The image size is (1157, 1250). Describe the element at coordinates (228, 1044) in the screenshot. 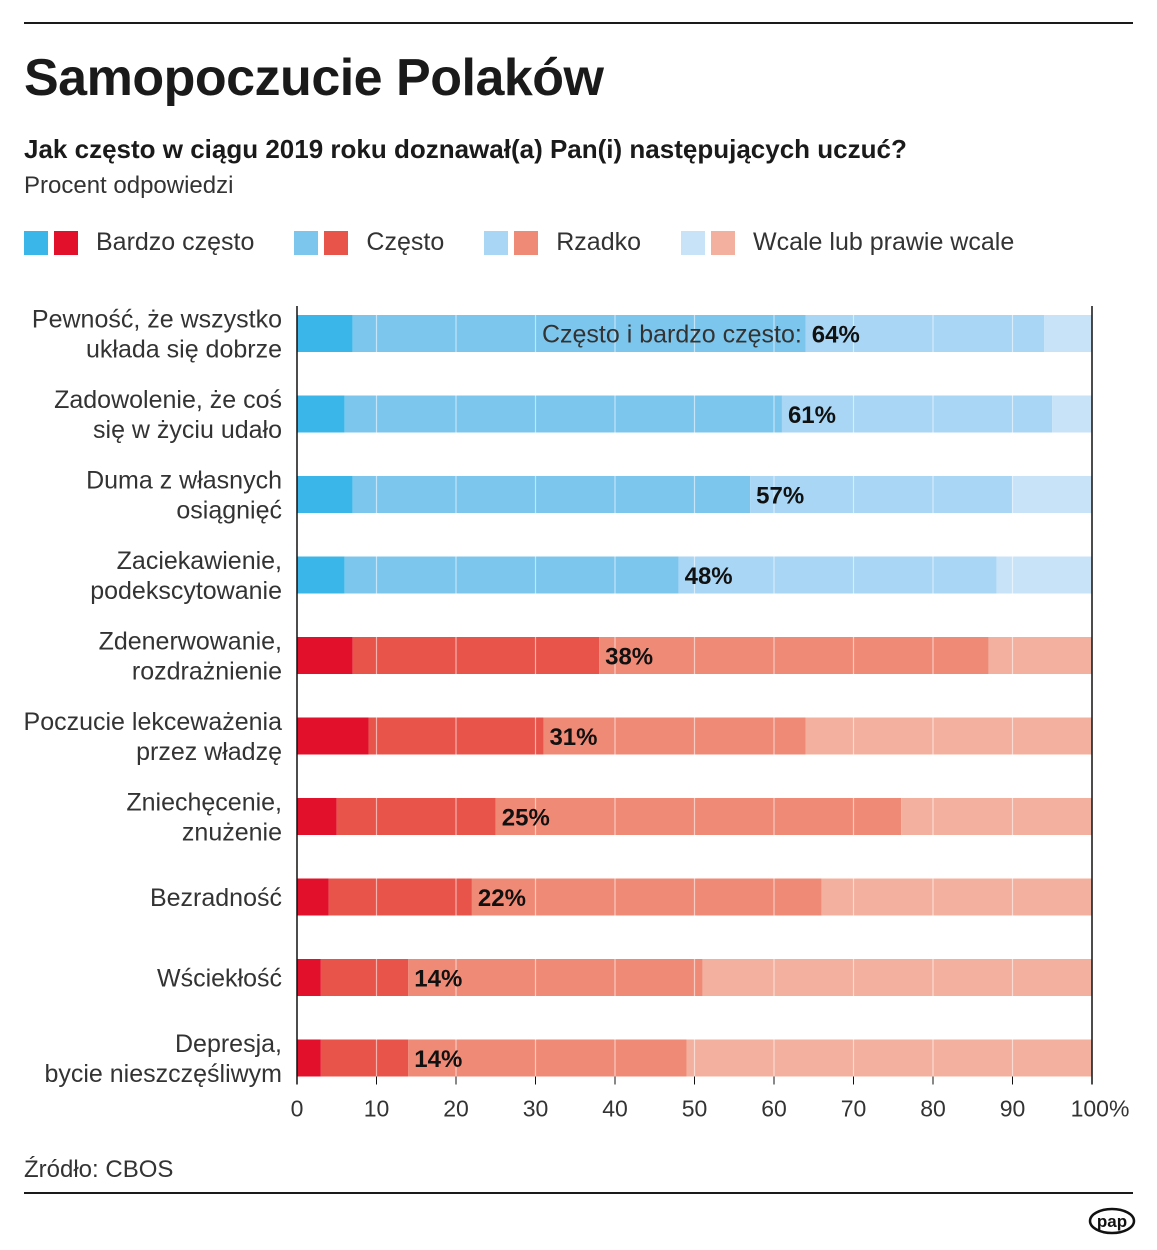

I see `category-label: Depresja,` at that location.